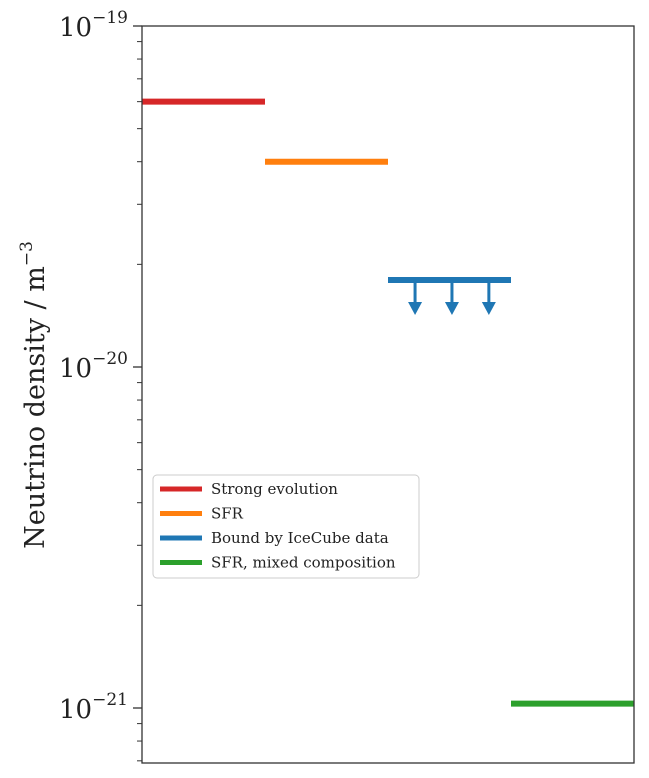 This screenshot has height=778, width=649. What do you see at coordinates (27, 253) in the screenshot?
I see `y-axis-label-exponent: −3` at bounding box center [27, 253].